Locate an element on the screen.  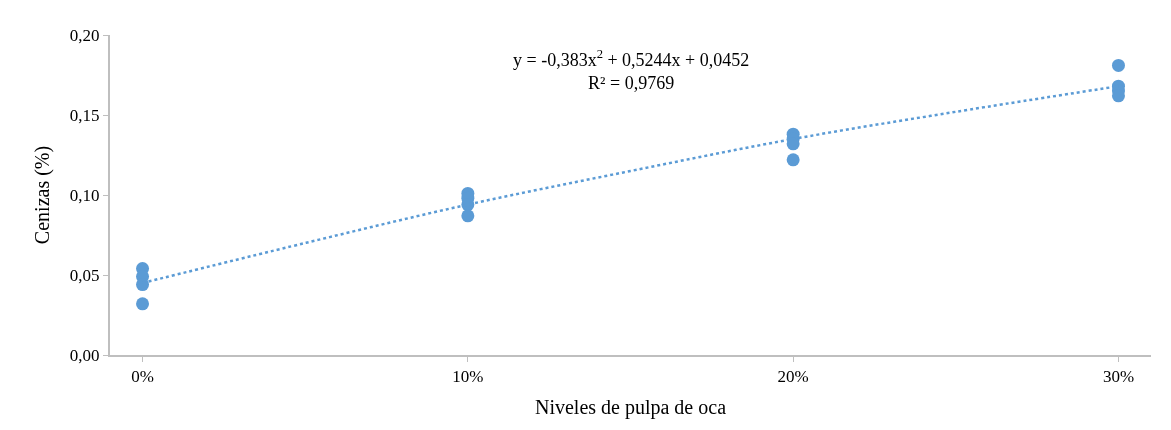
y-axis-title: Cenizas (%) is located at coordinates (42, 195).